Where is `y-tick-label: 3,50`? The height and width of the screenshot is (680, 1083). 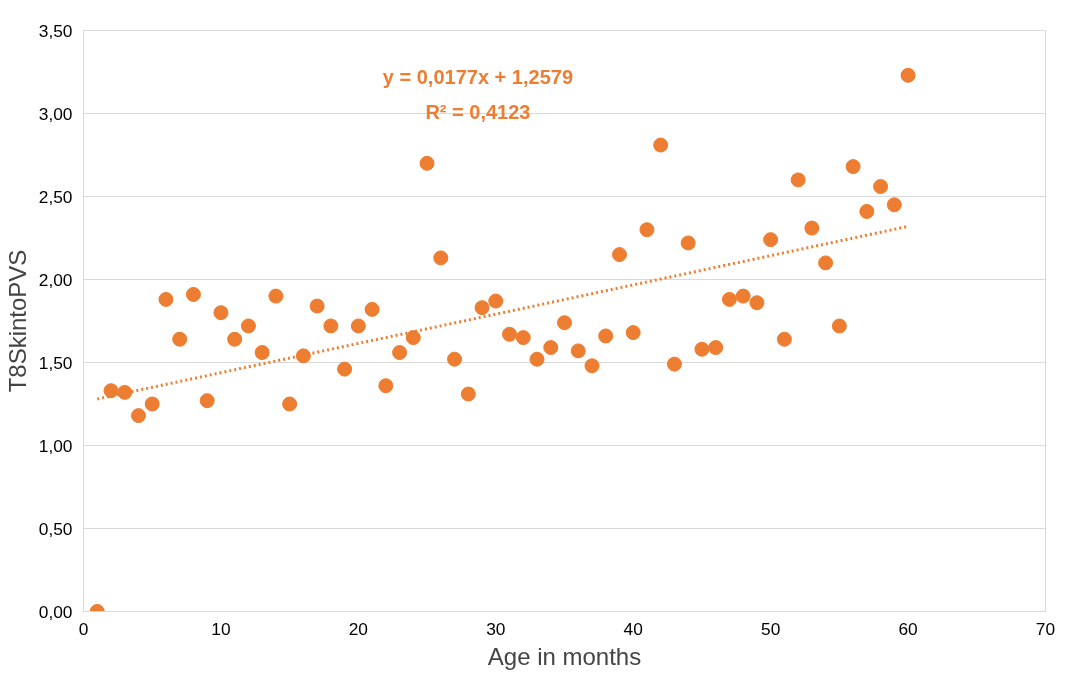 y-tick-label: 3,50 is located at coordinates (55, 30).